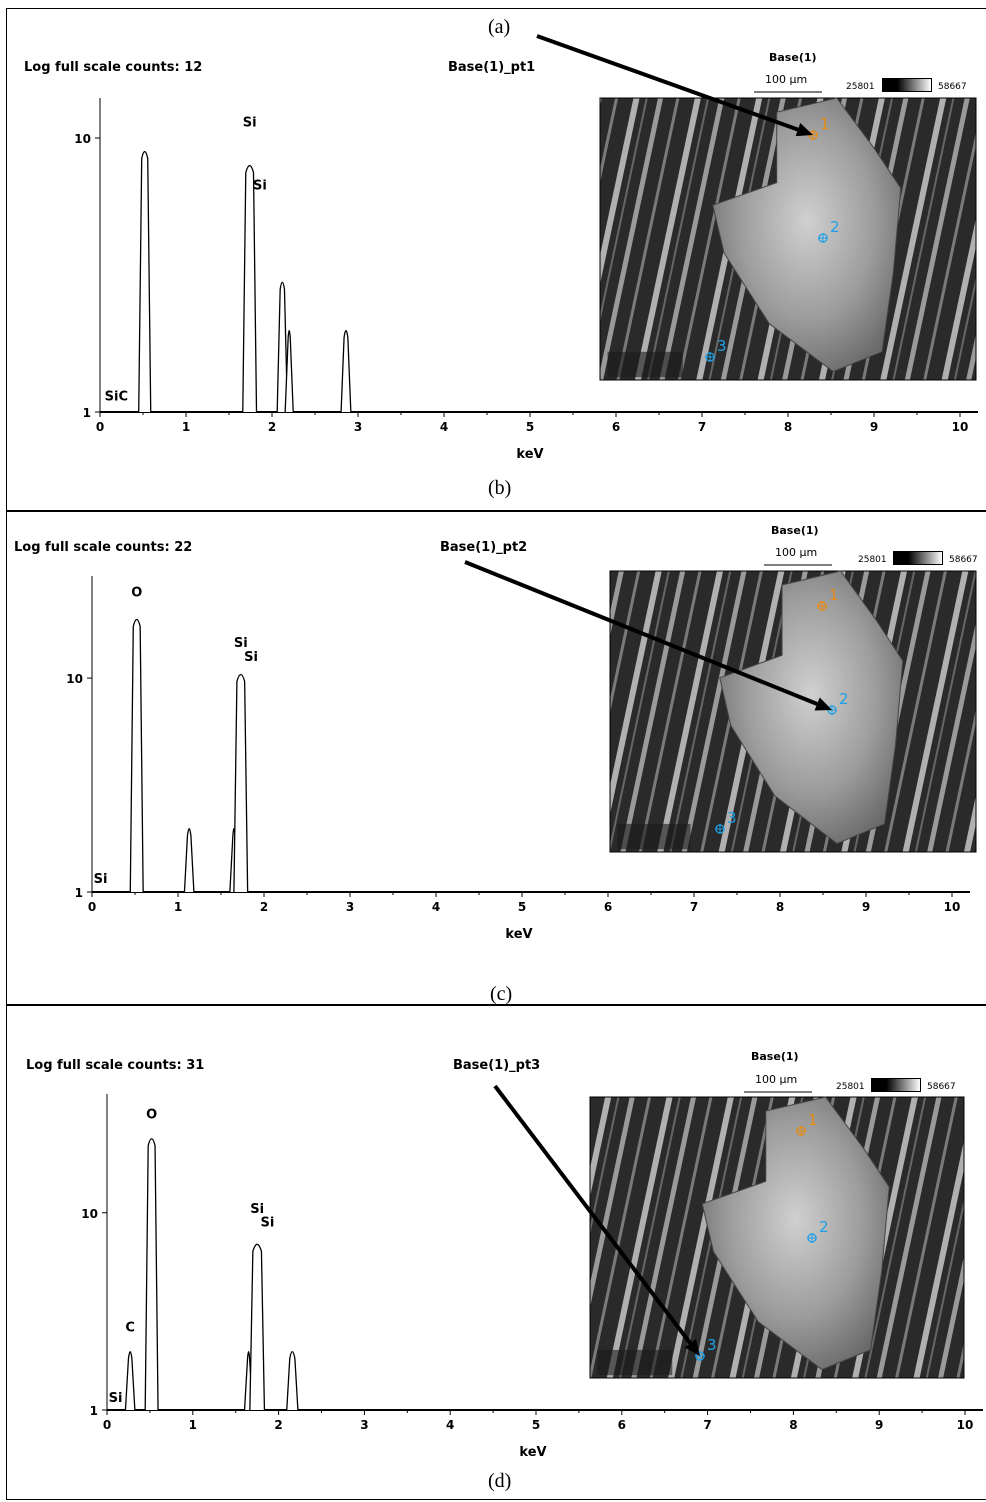  Describe the element at coordinates (776, 1079) in the screenshot. I see `sem-scale-3: 100 µm` at that location.